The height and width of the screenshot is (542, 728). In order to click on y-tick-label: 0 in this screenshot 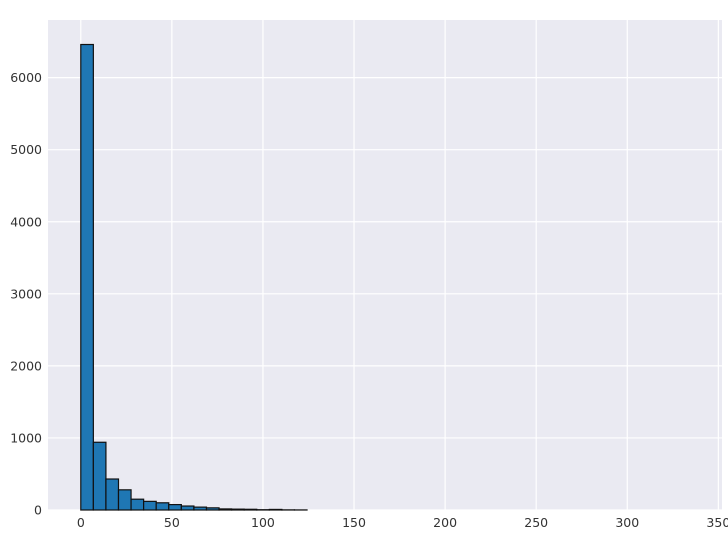, I will do `click(38, 510)`.